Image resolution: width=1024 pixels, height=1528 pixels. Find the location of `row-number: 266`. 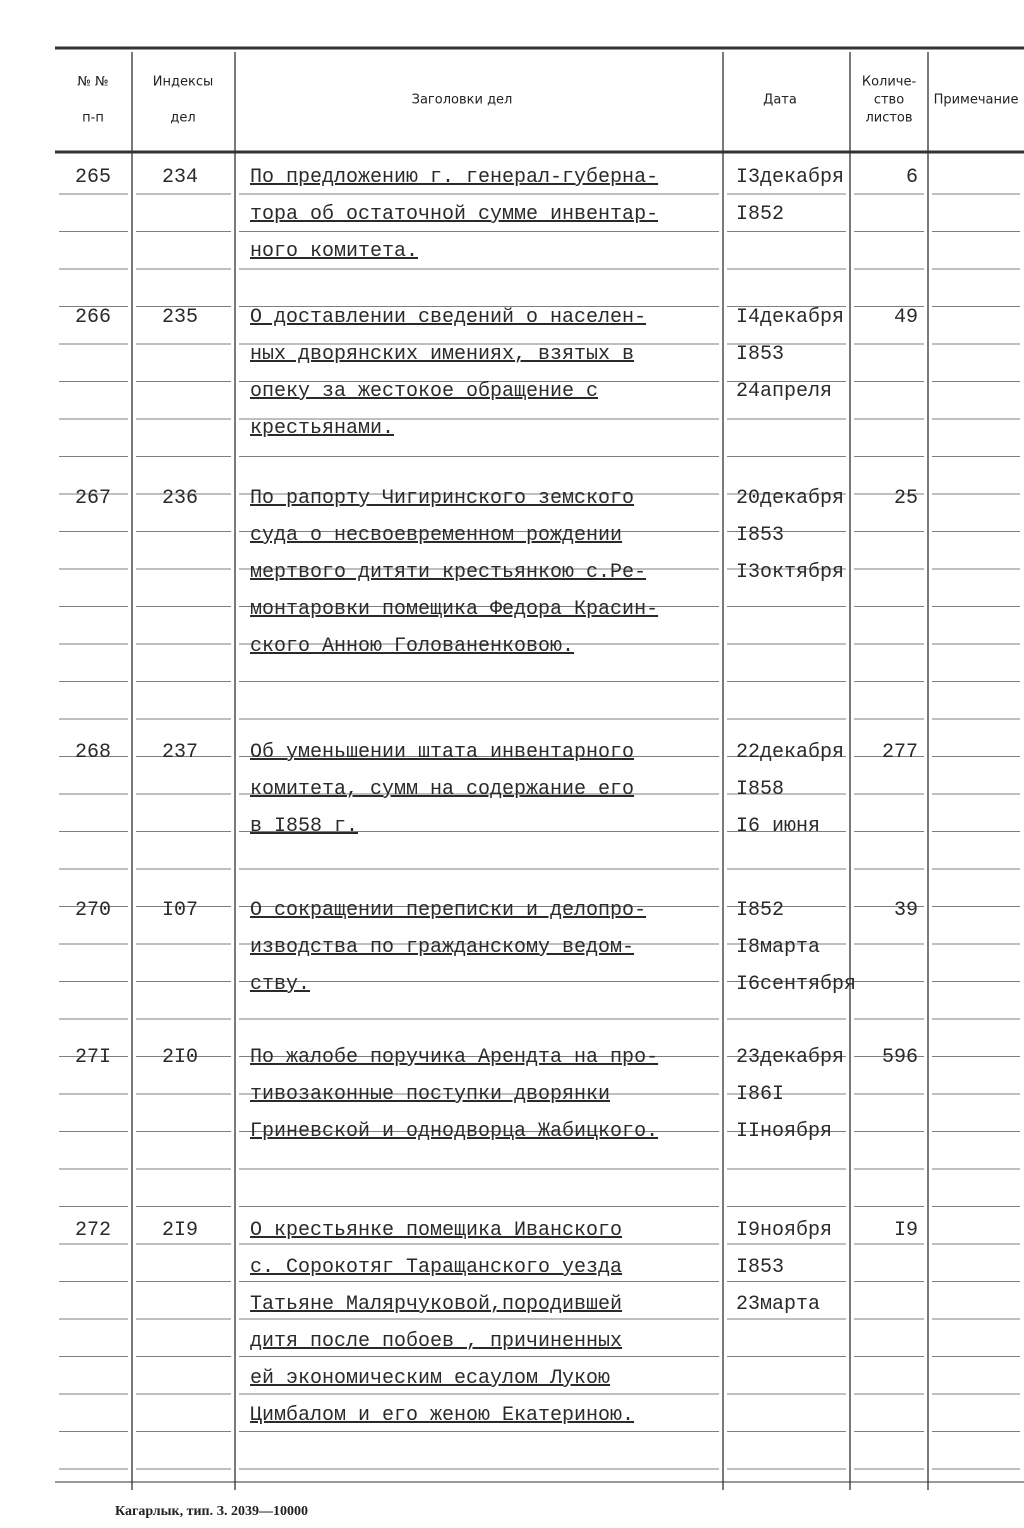

row-number: 266 is located at coordinates (93, 317).